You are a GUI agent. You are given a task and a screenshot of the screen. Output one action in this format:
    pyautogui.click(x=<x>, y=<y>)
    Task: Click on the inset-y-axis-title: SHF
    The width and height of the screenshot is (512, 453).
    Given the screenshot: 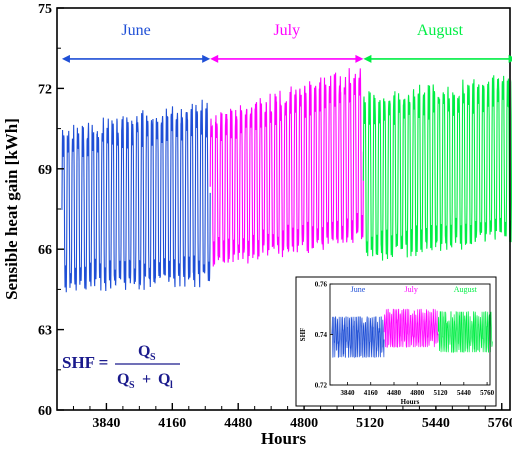 What is the action you would take?
    pyautogui.click(x=303, y=335)
    